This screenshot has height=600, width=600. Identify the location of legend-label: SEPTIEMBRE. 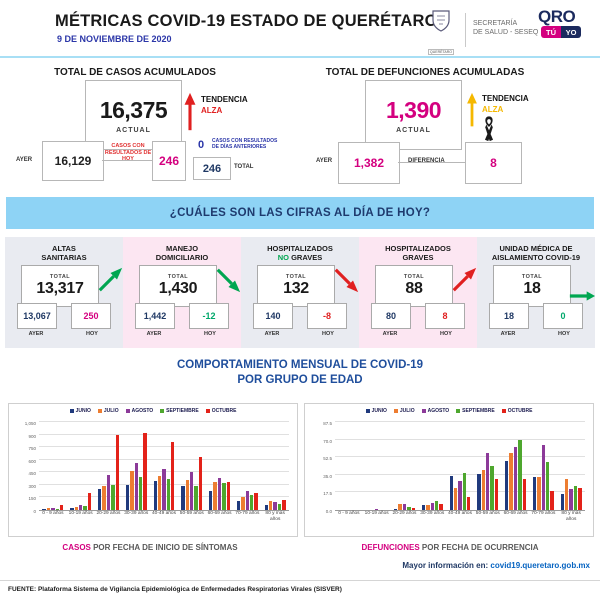
(478, 411).